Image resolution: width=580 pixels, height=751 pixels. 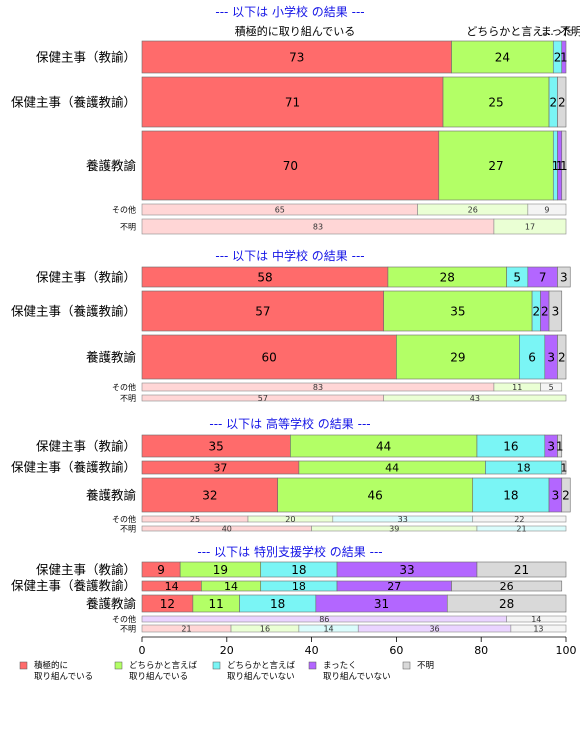 I want to click on x-tick-label: 0, so click(x=142, y=650).